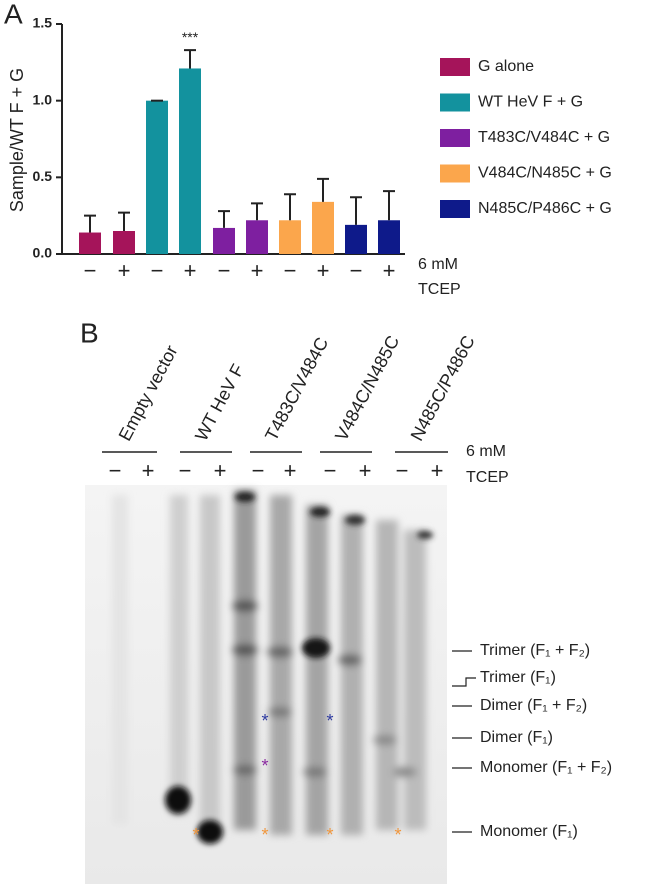 Image resolution: width=650 pixels, height=884 pixels. What do you see at coordinates (43, 253) in the screenshot?
I see `y-tick-label: 0.0` at bounding box center [43, 253].